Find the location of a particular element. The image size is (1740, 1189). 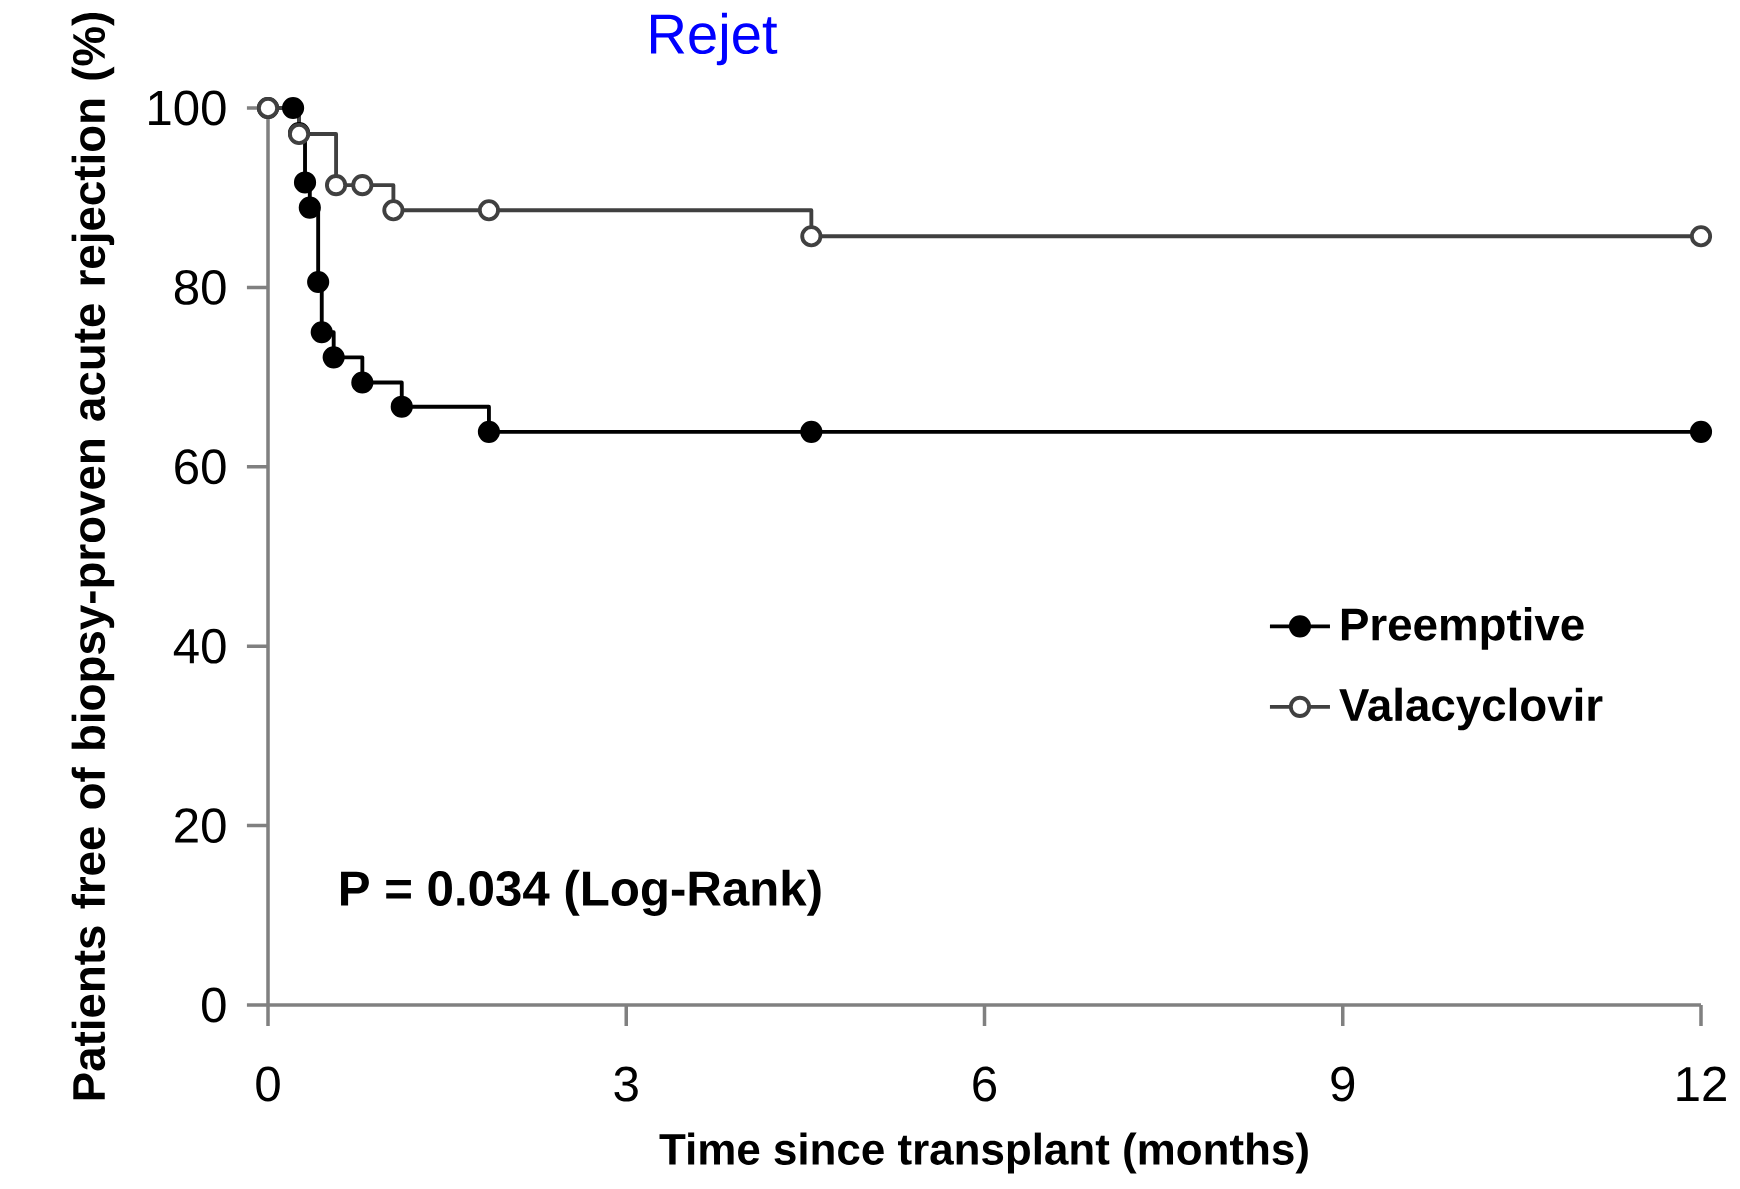

x-tick-label: 12 is located at coordinates (1701, 1083).